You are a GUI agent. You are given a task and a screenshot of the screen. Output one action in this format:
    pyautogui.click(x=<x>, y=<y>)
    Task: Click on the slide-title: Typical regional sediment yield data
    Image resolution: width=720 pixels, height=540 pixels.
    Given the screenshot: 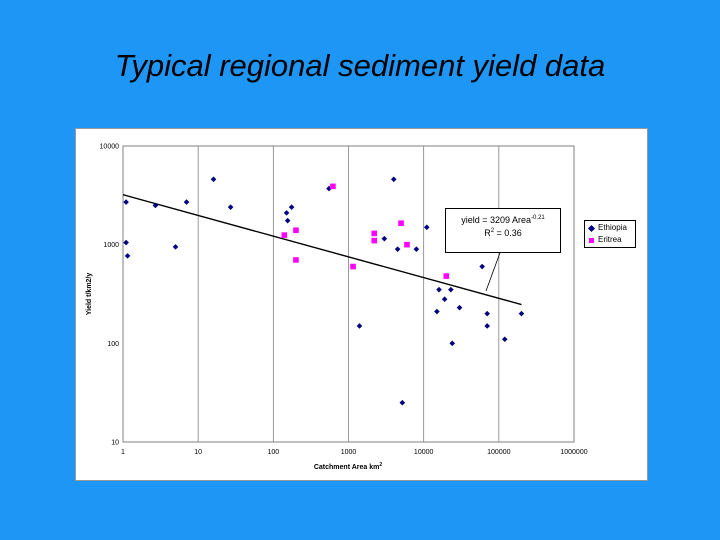 What is the action you would take?
    pyautogui.click(x=360, y=65)
    